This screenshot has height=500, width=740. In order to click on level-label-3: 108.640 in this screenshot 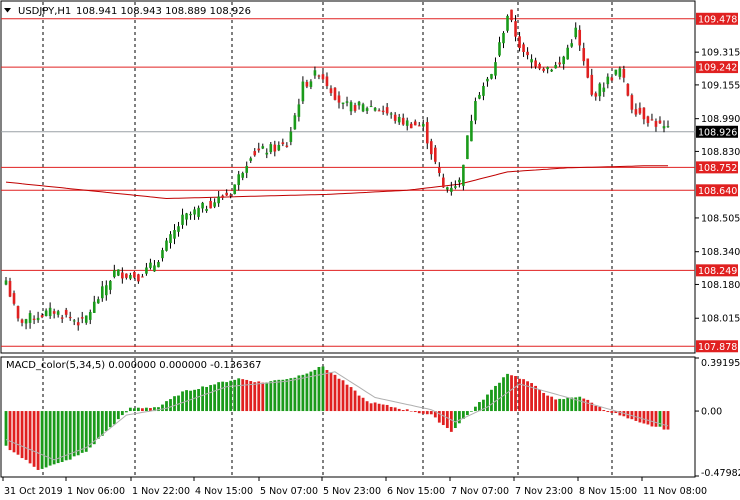, I will do `click(717, 191)`.